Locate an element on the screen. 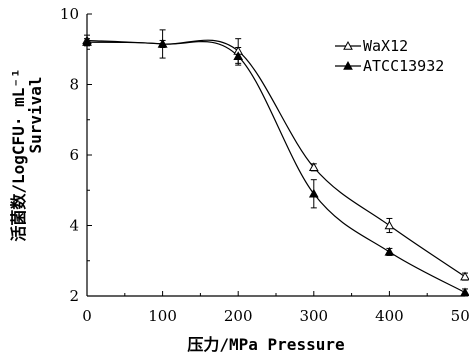 This screenshot has height=358, width=469. x-tick-label: 200 is located at coordinates (238, 316).